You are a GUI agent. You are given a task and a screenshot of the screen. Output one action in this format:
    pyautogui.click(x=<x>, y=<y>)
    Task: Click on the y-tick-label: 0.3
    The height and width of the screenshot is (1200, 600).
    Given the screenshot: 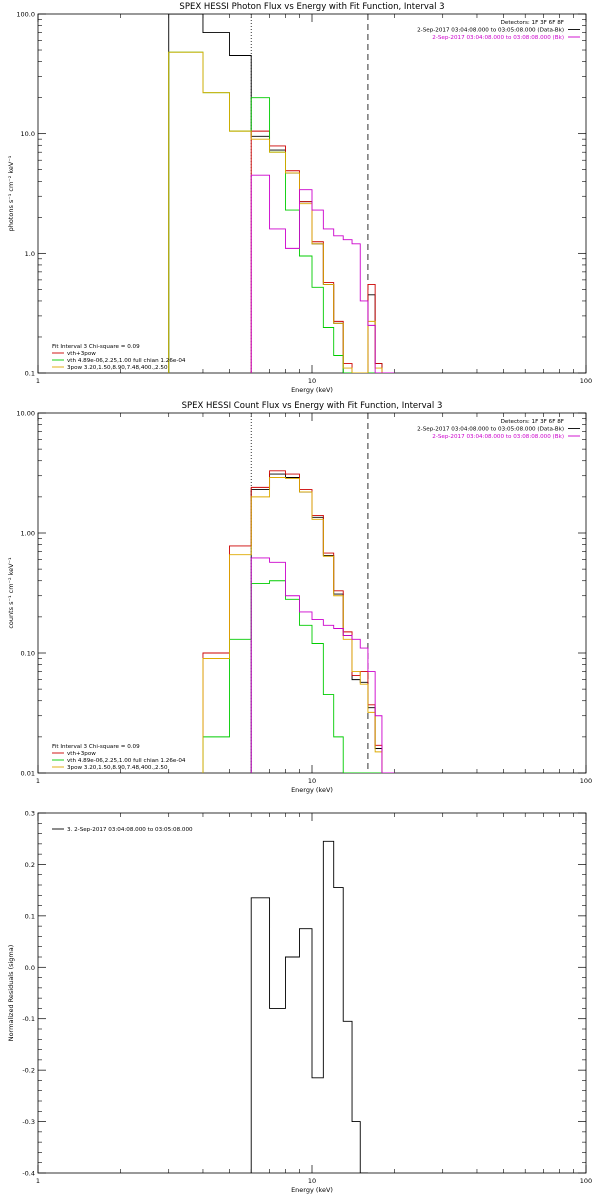 What is the action you would take?
    pyautogui.click(x=30, y=814)
    